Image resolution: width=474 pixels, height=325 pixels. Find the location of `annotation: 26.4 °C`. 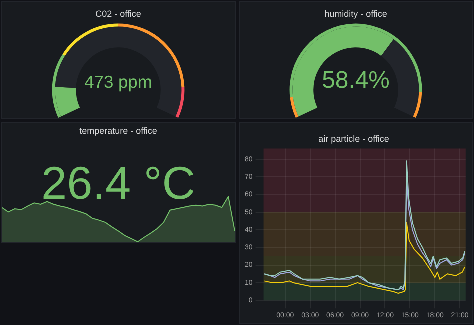

annotation: 26.4 °C is located at coordinates (119, 182).